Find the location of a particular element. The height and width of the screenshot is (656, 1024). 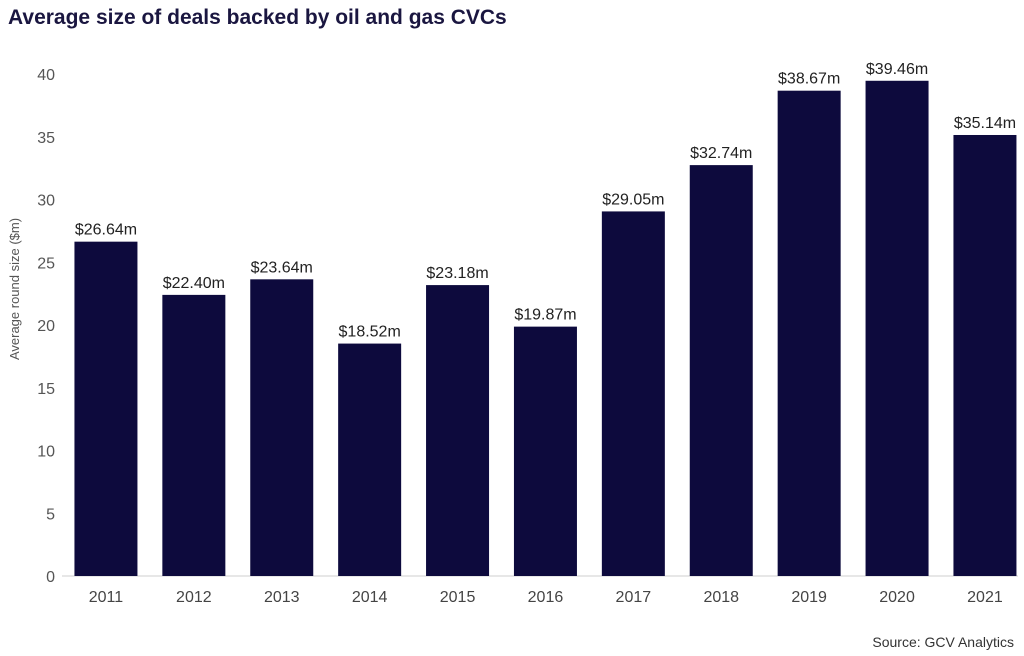

bar-2011 is located at coordinates (106, 408).